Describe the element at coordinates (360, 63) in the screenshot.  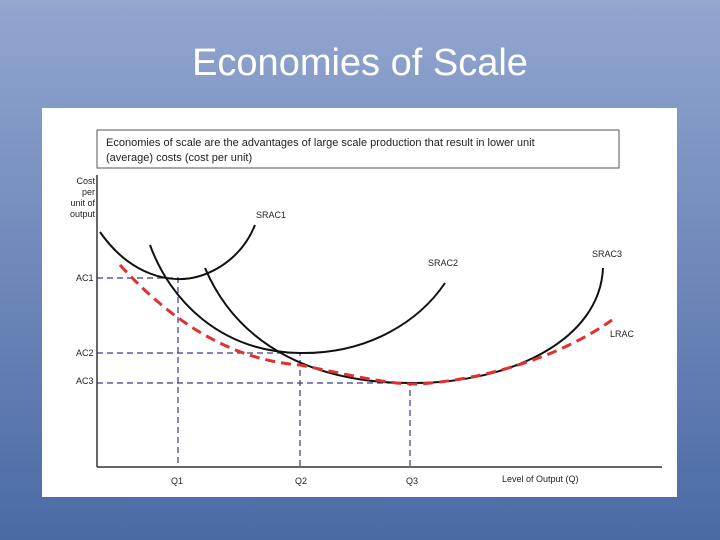
I see `slide-title: Economies of Scale` at that location.